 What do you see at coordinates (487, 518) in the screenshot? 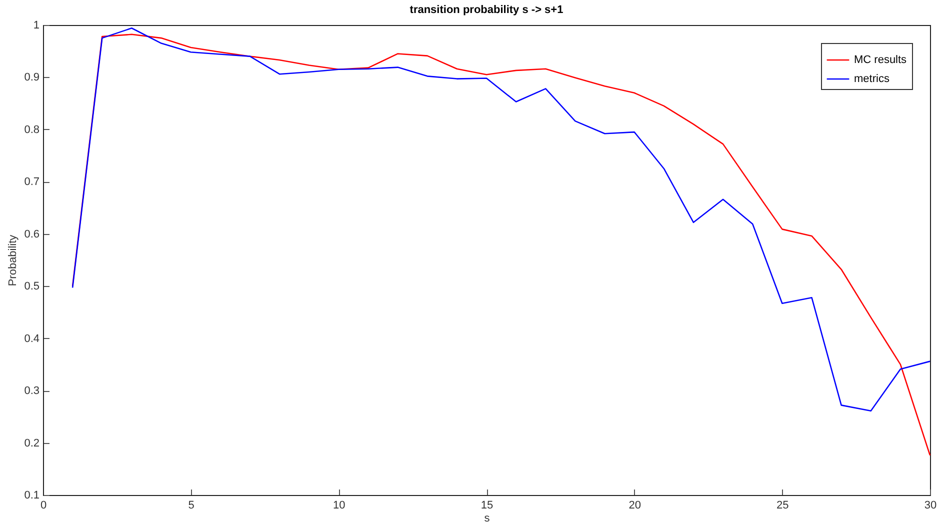
I see `x-axis-title: s` at bounding box center [487, 518].